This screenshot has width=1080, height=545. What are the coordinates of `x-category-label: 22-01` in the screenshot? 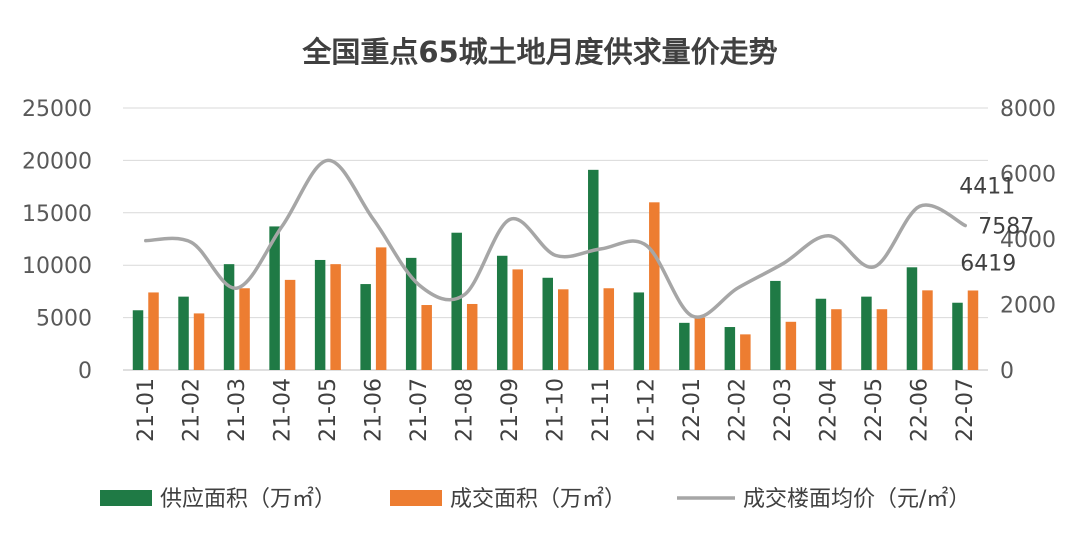 It's located at (692, 410).